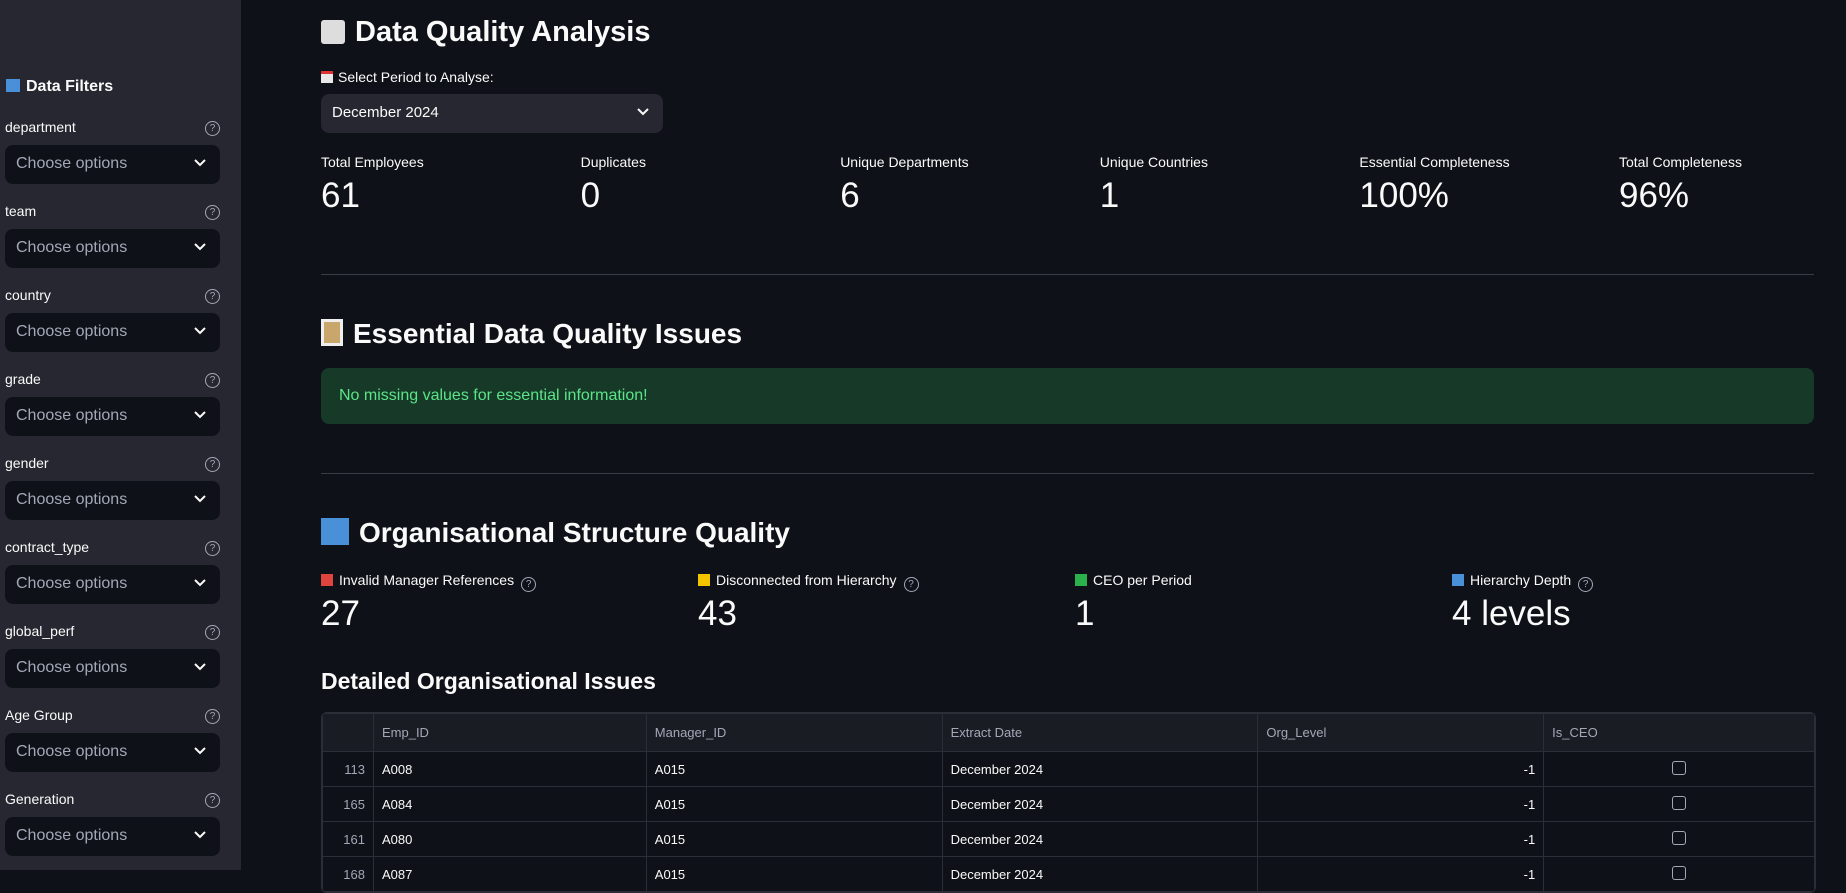 This screenshot has height=893, width=1846. Describe the element at coordinates (348, 732) in the screenshot. I see `index-header` at that location.